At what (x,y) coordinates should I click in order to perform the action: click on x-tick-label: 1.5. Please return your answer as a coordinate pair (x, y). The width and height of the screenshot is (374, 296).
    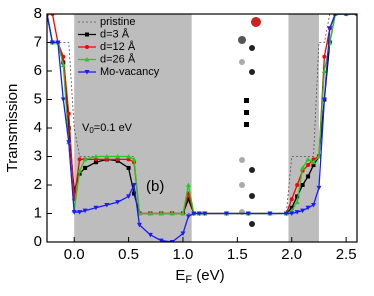
    Looking at the image, I should click on (237, 254).